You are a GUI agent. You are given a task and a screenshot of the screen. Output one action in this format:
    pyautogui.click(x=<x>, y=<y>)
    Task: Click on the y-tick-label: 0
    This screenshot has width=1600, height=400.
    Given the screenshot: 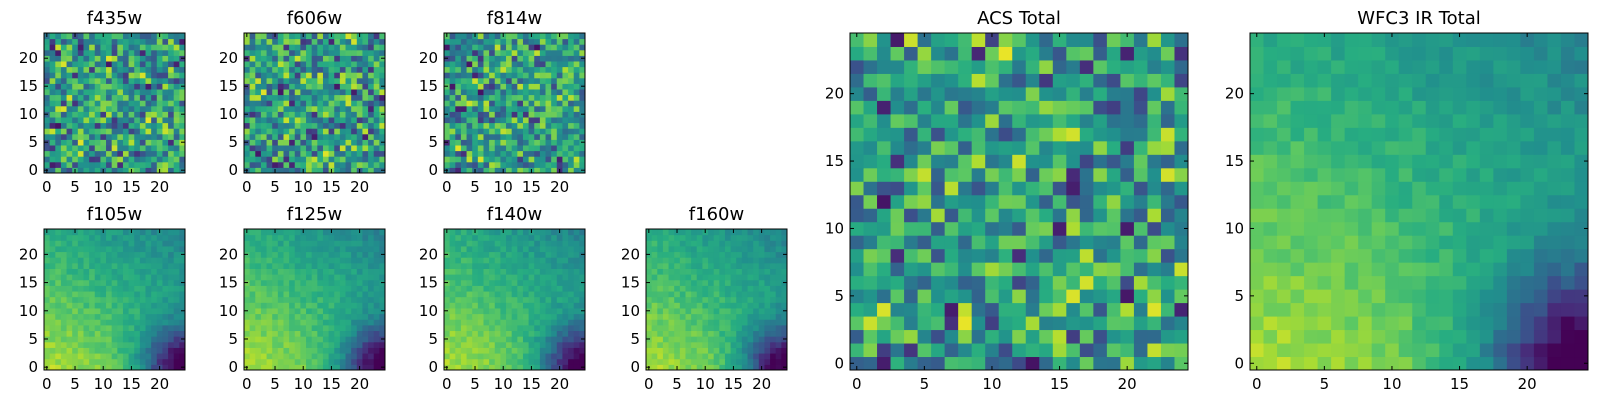 What is the action you would take?
    pyautogui.click(x=233, y=170)
    